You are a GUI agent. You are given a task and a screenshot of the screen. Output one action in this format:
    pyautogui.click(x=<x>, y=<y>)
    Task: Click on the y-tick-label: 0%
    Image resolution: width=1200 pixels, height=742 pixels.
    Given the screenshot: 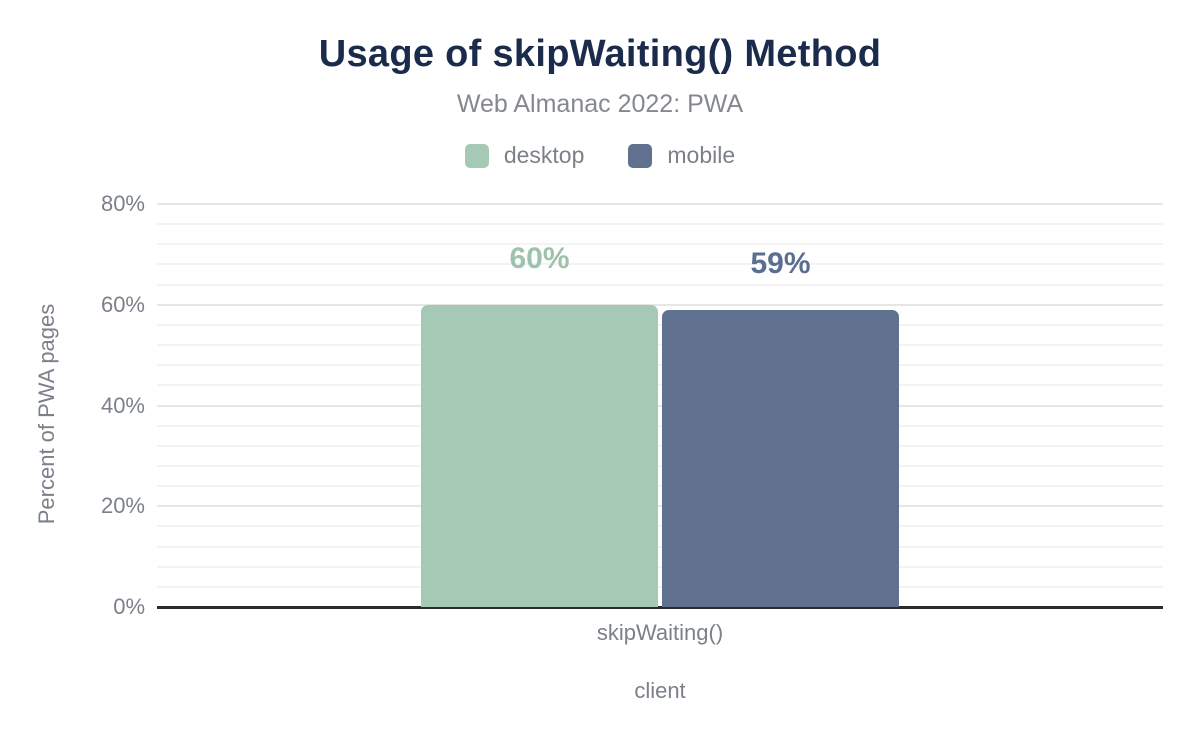 What is the action you would take?
    pyautogui.click(x=129, y=606)
    